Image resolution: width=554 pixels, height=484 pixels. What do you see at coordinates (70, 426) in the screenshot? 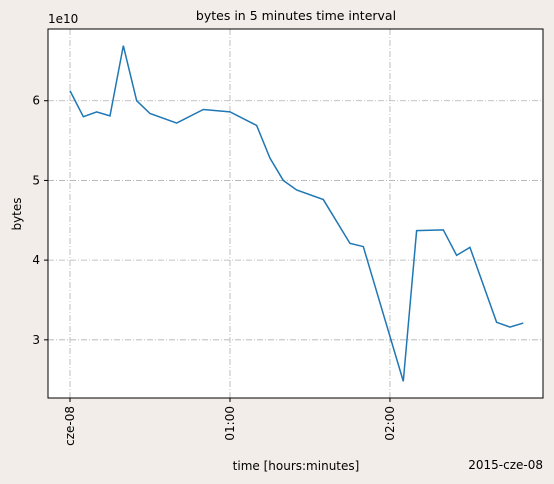
I see `x-tick-label: cze-08` at bounding box center [70, 426].